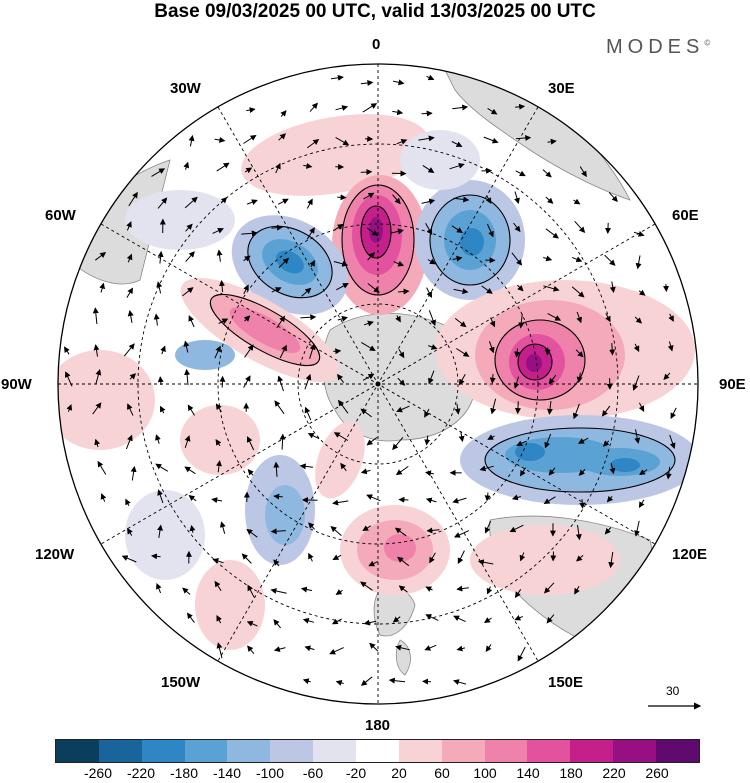 The height and width of the screenshot is (783, 750). Describe the element at coordinates (442, 773) in the screenshot. I see `colorbar-tick-label: 60` at that location.